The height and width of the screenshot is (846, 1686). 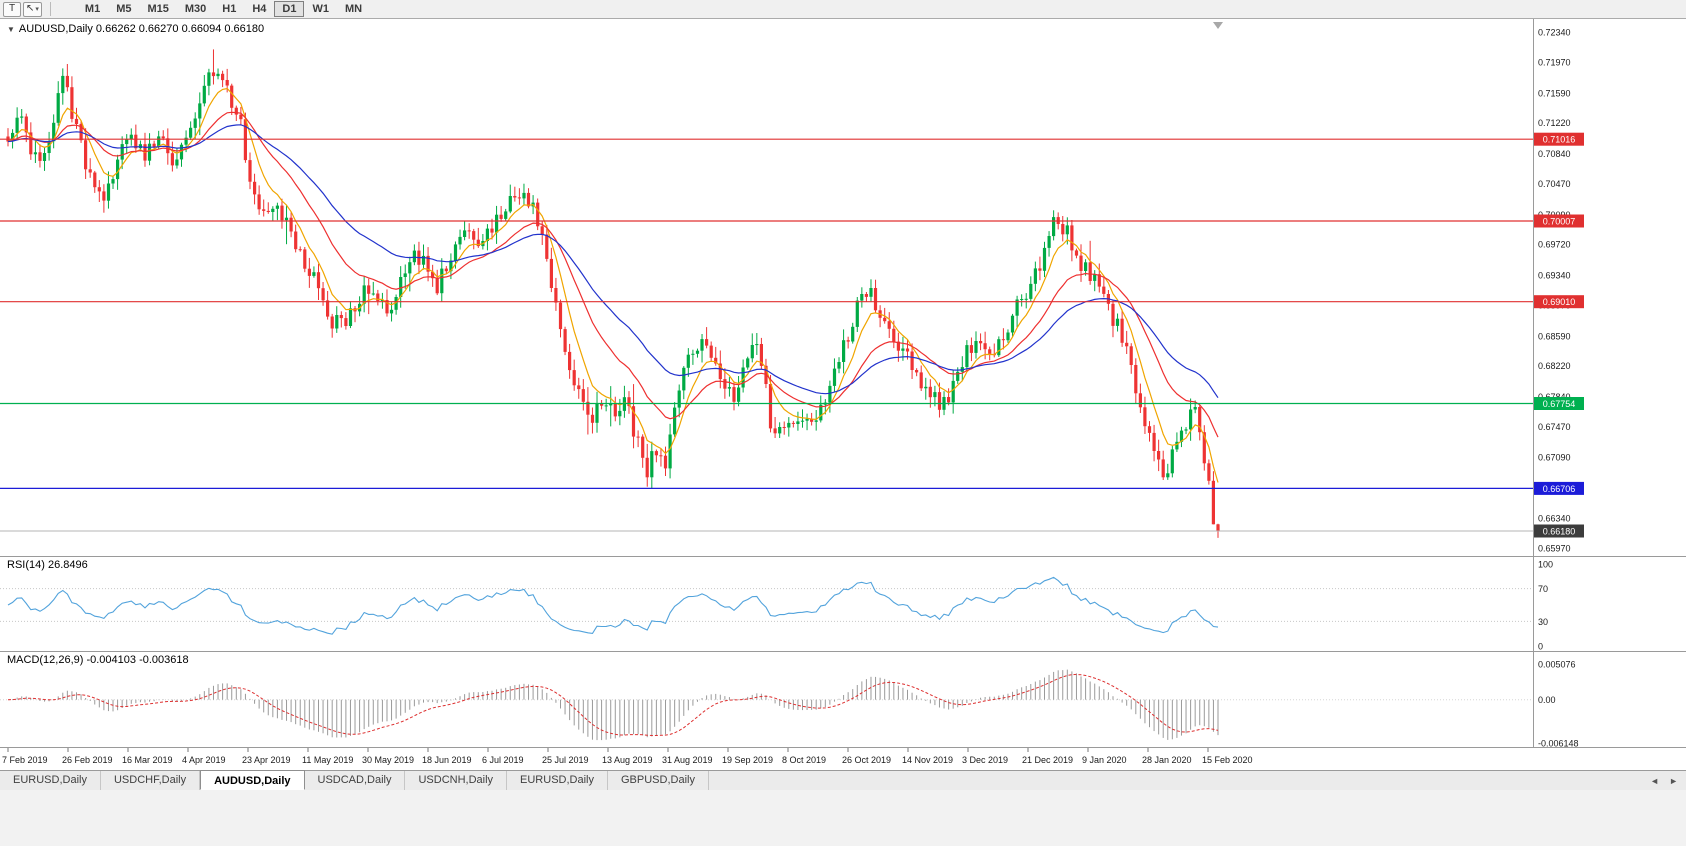 What do you see at coordinates (320, 9) in the screenshot?
I see `timeframe-w1-button: W1` at bounding box center [320, 9].